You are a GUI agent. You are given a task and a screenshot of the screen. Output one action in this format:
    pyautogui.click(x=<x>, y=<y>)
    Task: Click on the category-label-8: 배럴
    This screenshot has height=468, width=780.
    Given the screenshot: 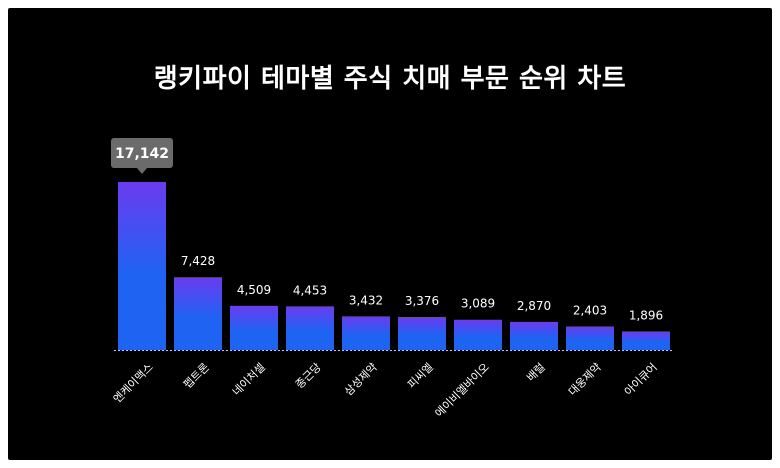 What is the action you would take?
    pyautogui.click(x=536, y=373)
    